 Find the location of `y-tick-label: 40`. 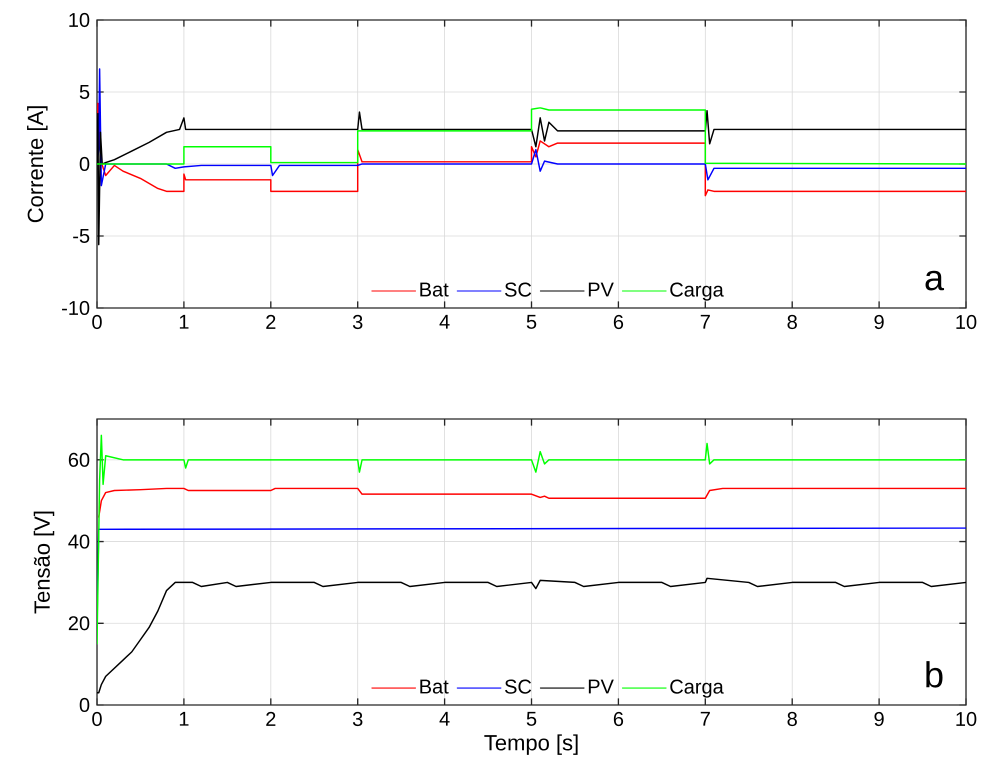

y-tick-label: 40 is located at coordinates (79, 541).